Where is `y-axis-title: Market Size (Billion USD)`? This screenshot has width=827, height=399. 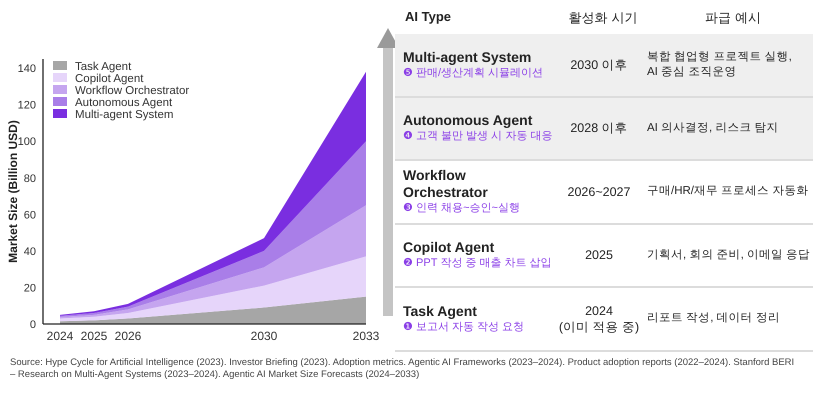 y-axis-title: Market Size (Billion USD) is located at coordinates (13, 191).